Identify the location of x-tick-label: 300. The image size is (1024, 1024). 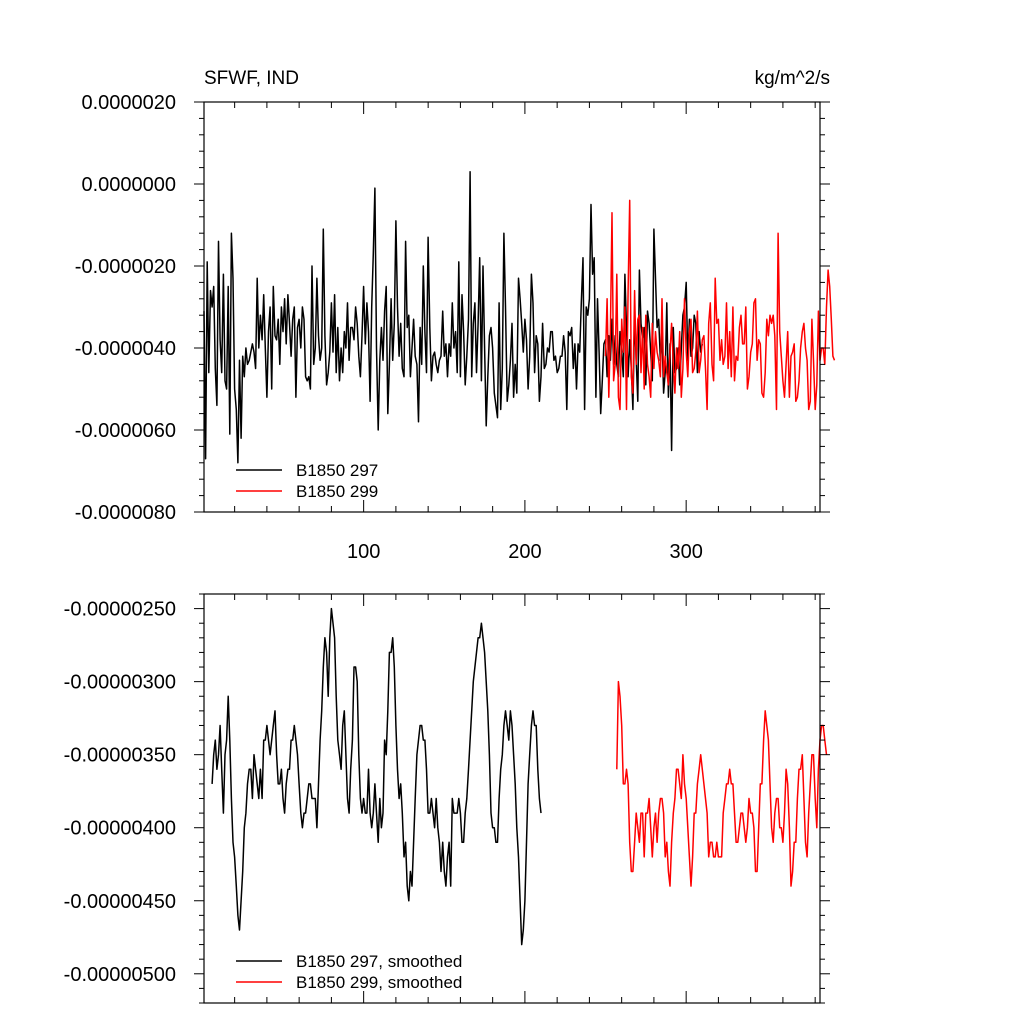
(685, 552).